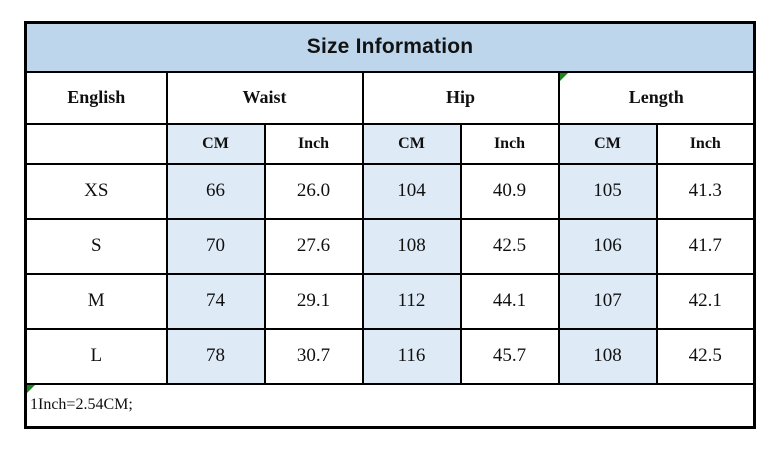 Image resolution: width=774 pixels, height=451 pixels. I want to click on unit-empty-cell, so click(96, 143).